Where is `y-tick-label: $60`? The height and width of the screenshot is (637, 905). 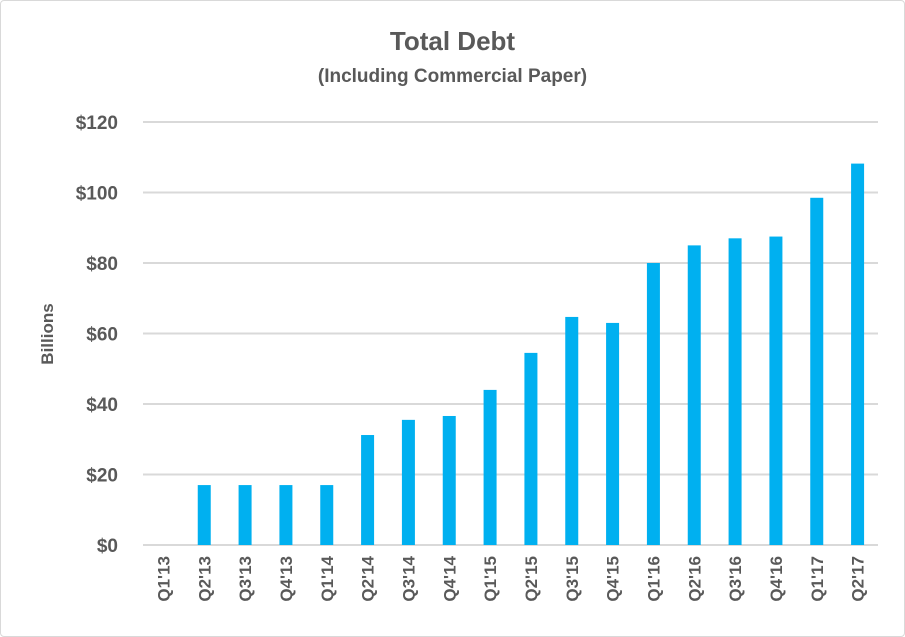
y-tick-label: $60 is located at coordinates (102, 335).